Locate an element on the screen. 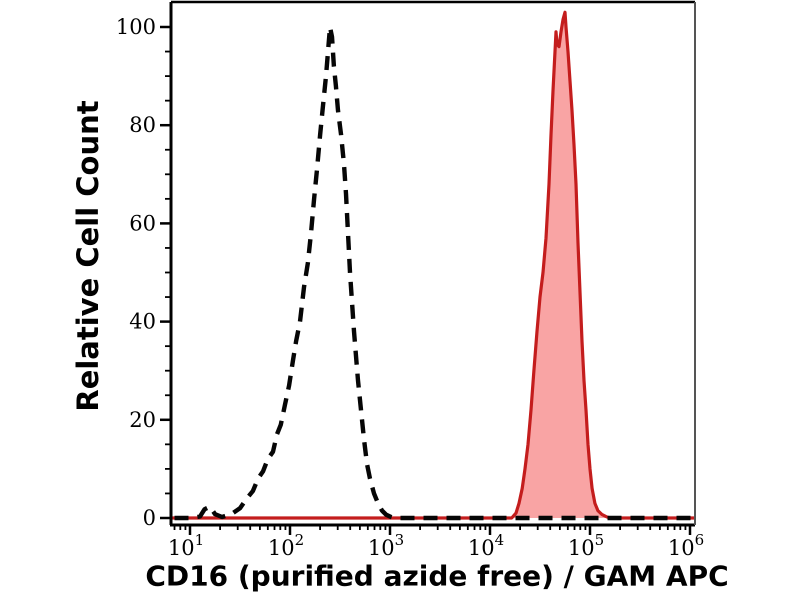 This screenshot has height=600, width=800. y-axis-title: Relative Cell Count is located at coordinates (88, 256).